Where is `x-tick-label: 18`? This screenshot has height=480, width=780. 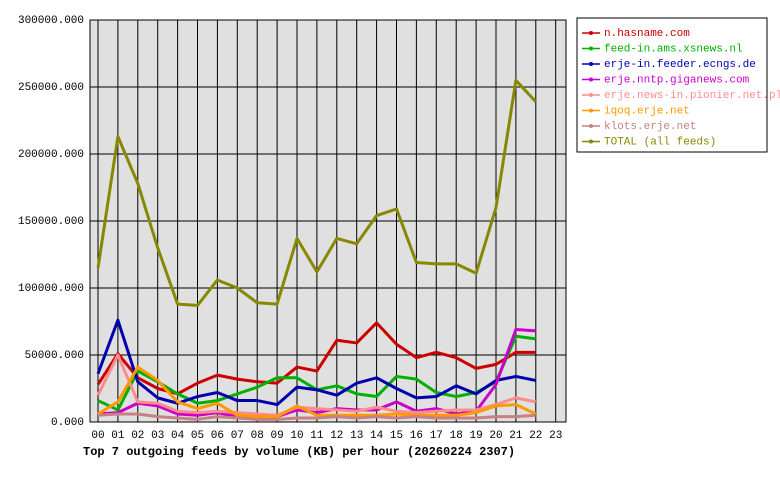 x-tick-label: 18 is located at coordinates (456, 436).